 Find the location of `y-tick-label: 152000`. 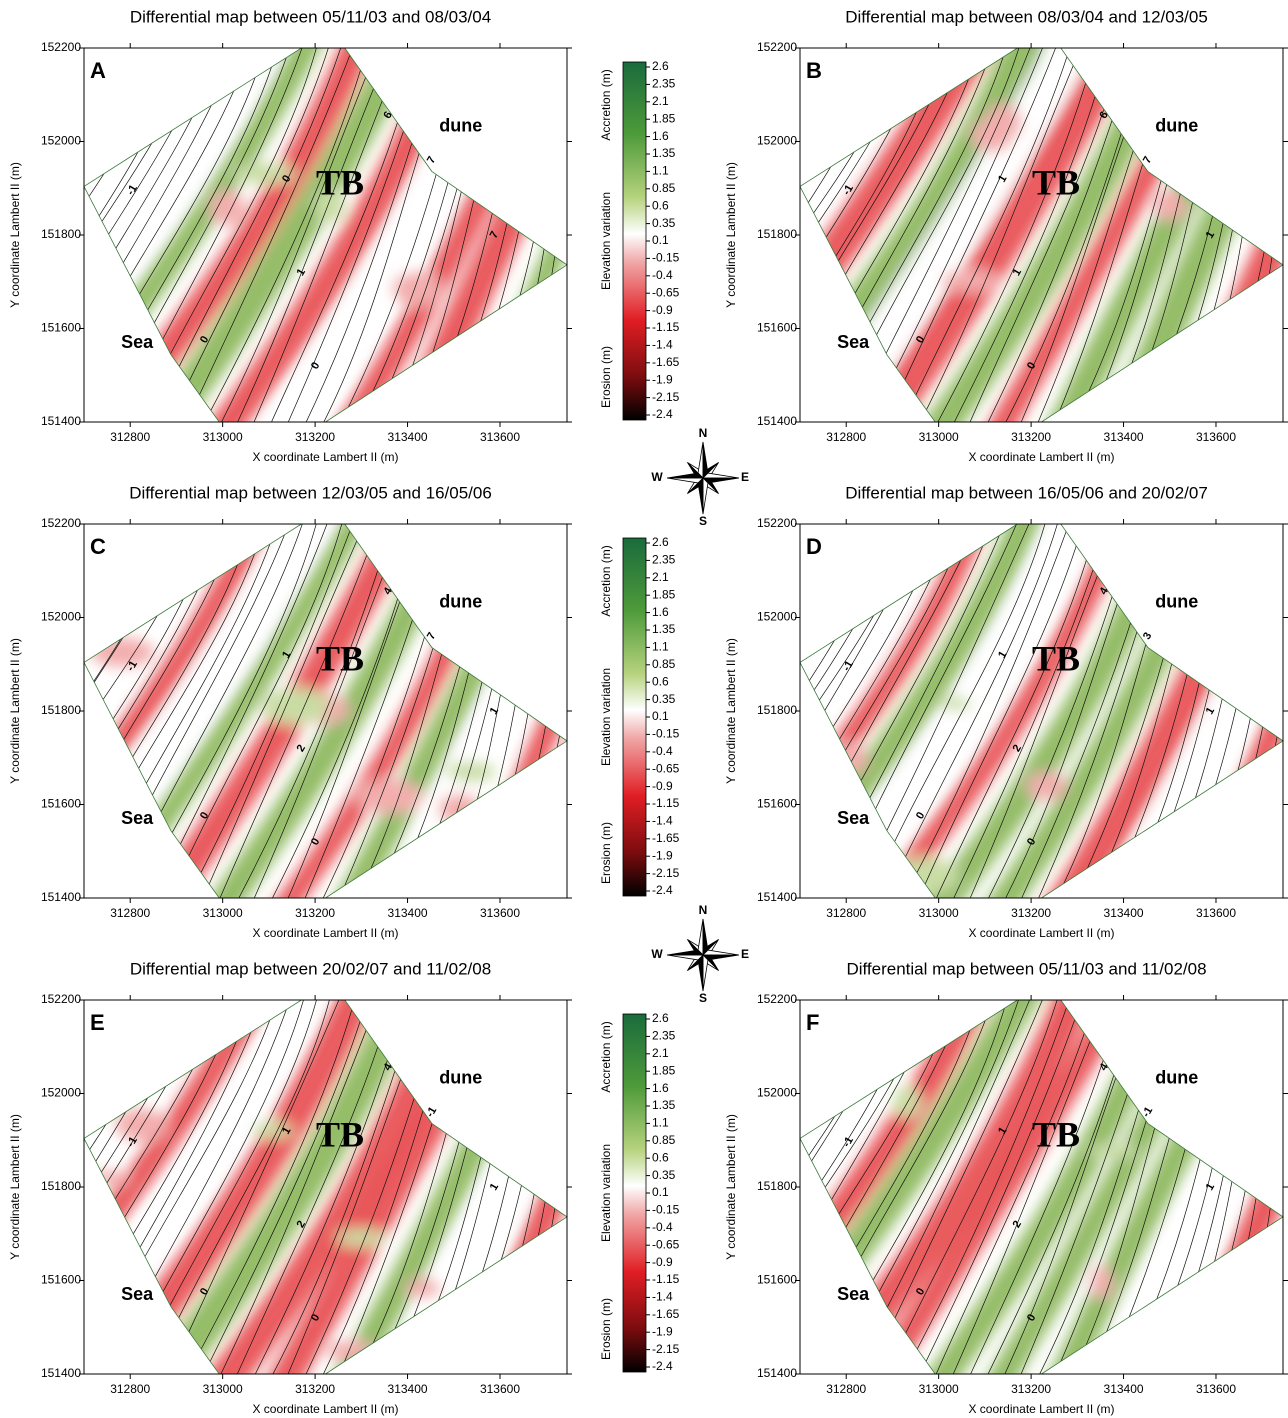

y-tick-label: 152000 is located at coordinates (61, 141).